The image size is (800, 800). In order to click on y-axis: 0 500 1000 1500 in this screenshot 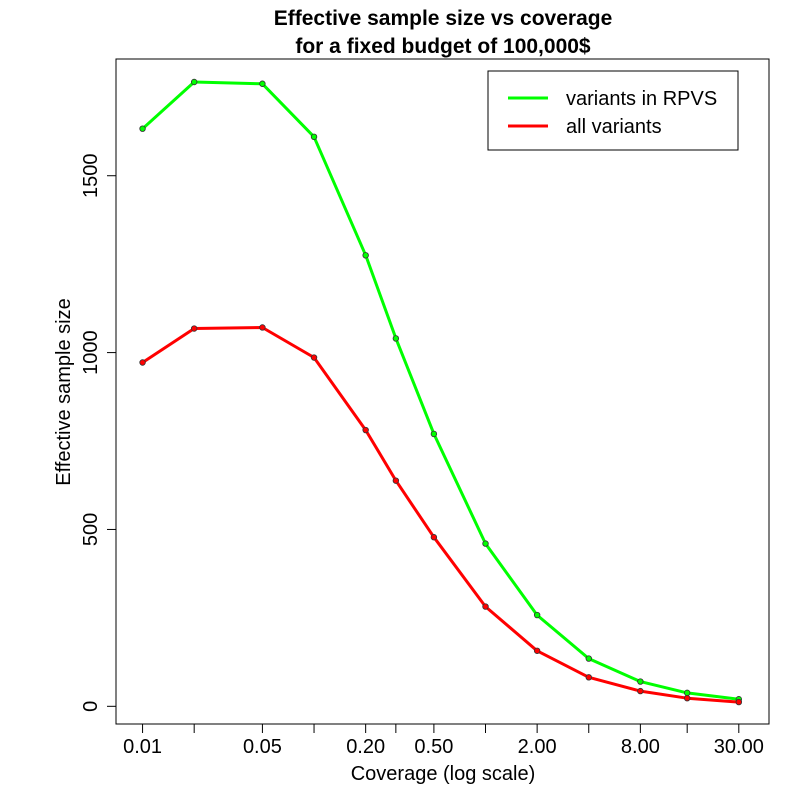, I will do `click(98, 432)`.